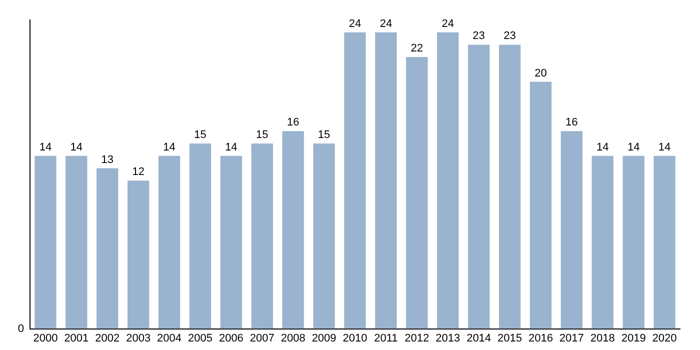 This screenshot has height=350, width=700. What do you see at coordinates (448, 338) in the screenshot?
I see `x-tick-label: 2013` at bounding box center [448, 338].